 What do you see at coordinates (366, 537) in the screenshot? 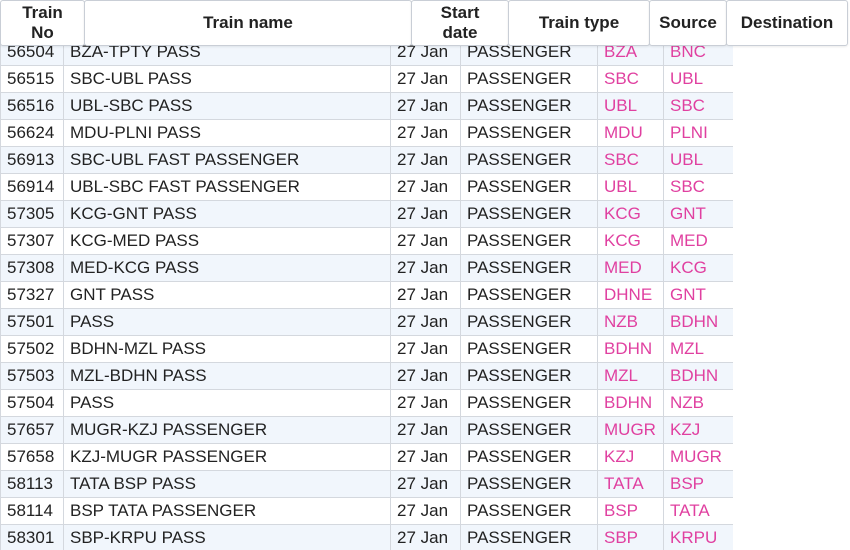
I see `table-row: 58301 SBP-KRPU PASS 27 Jan PASSENGER SBP KRPU` at bounding box center [366, 537].